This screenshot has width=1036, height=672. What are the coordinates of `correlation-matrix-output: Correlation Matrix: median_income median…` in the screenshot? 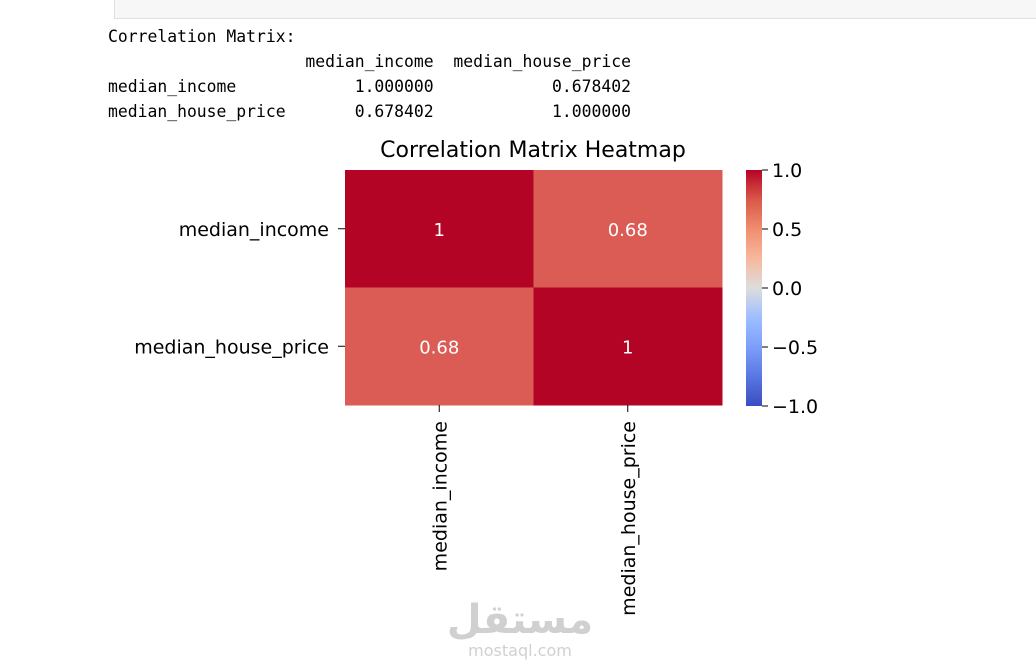 It's located at (369, 74).